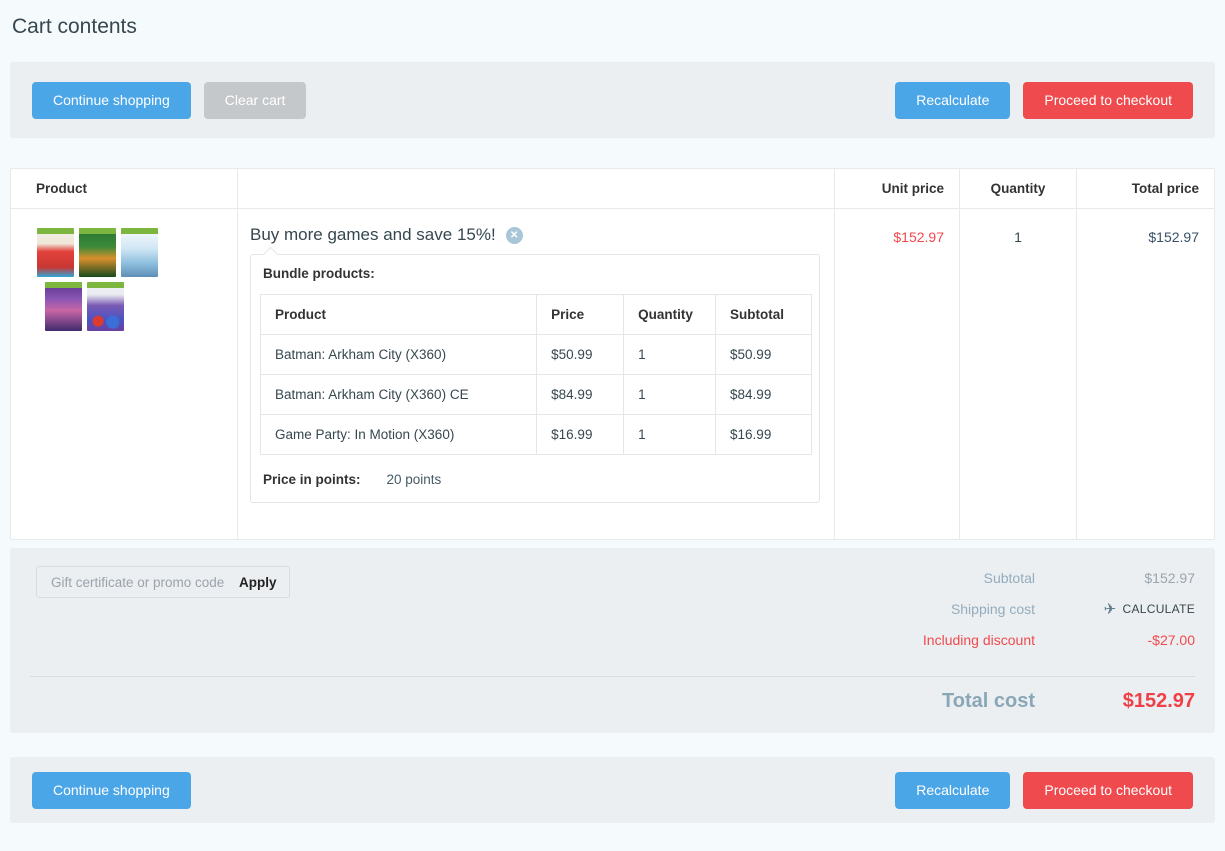 This screenshot has width=1225, height=851. Describe the element at coordinates (953, 100) in the screenshot. I see `recalculate-button: Recalculate` at that location.